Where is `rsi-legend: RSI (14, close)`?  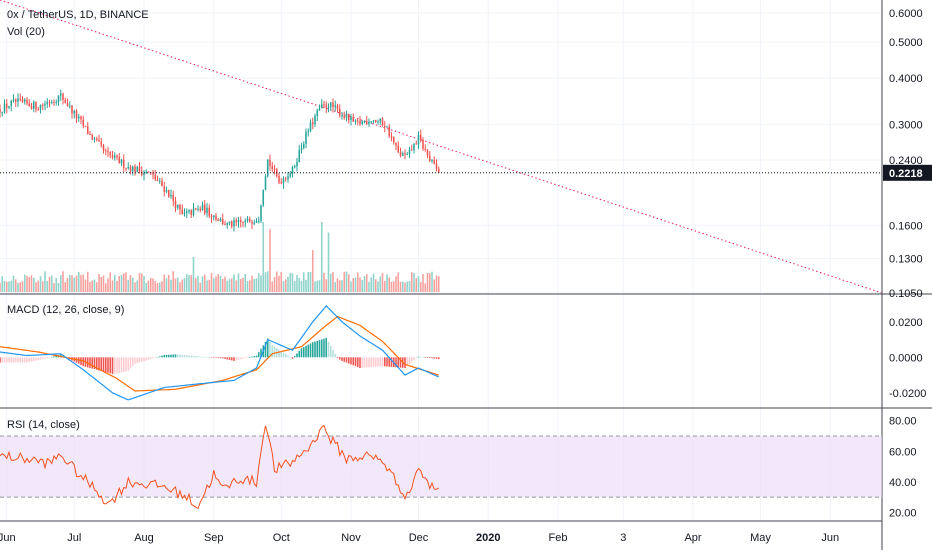
rsi-legend: RSI (14, close) is located at coordinates (43, 425).